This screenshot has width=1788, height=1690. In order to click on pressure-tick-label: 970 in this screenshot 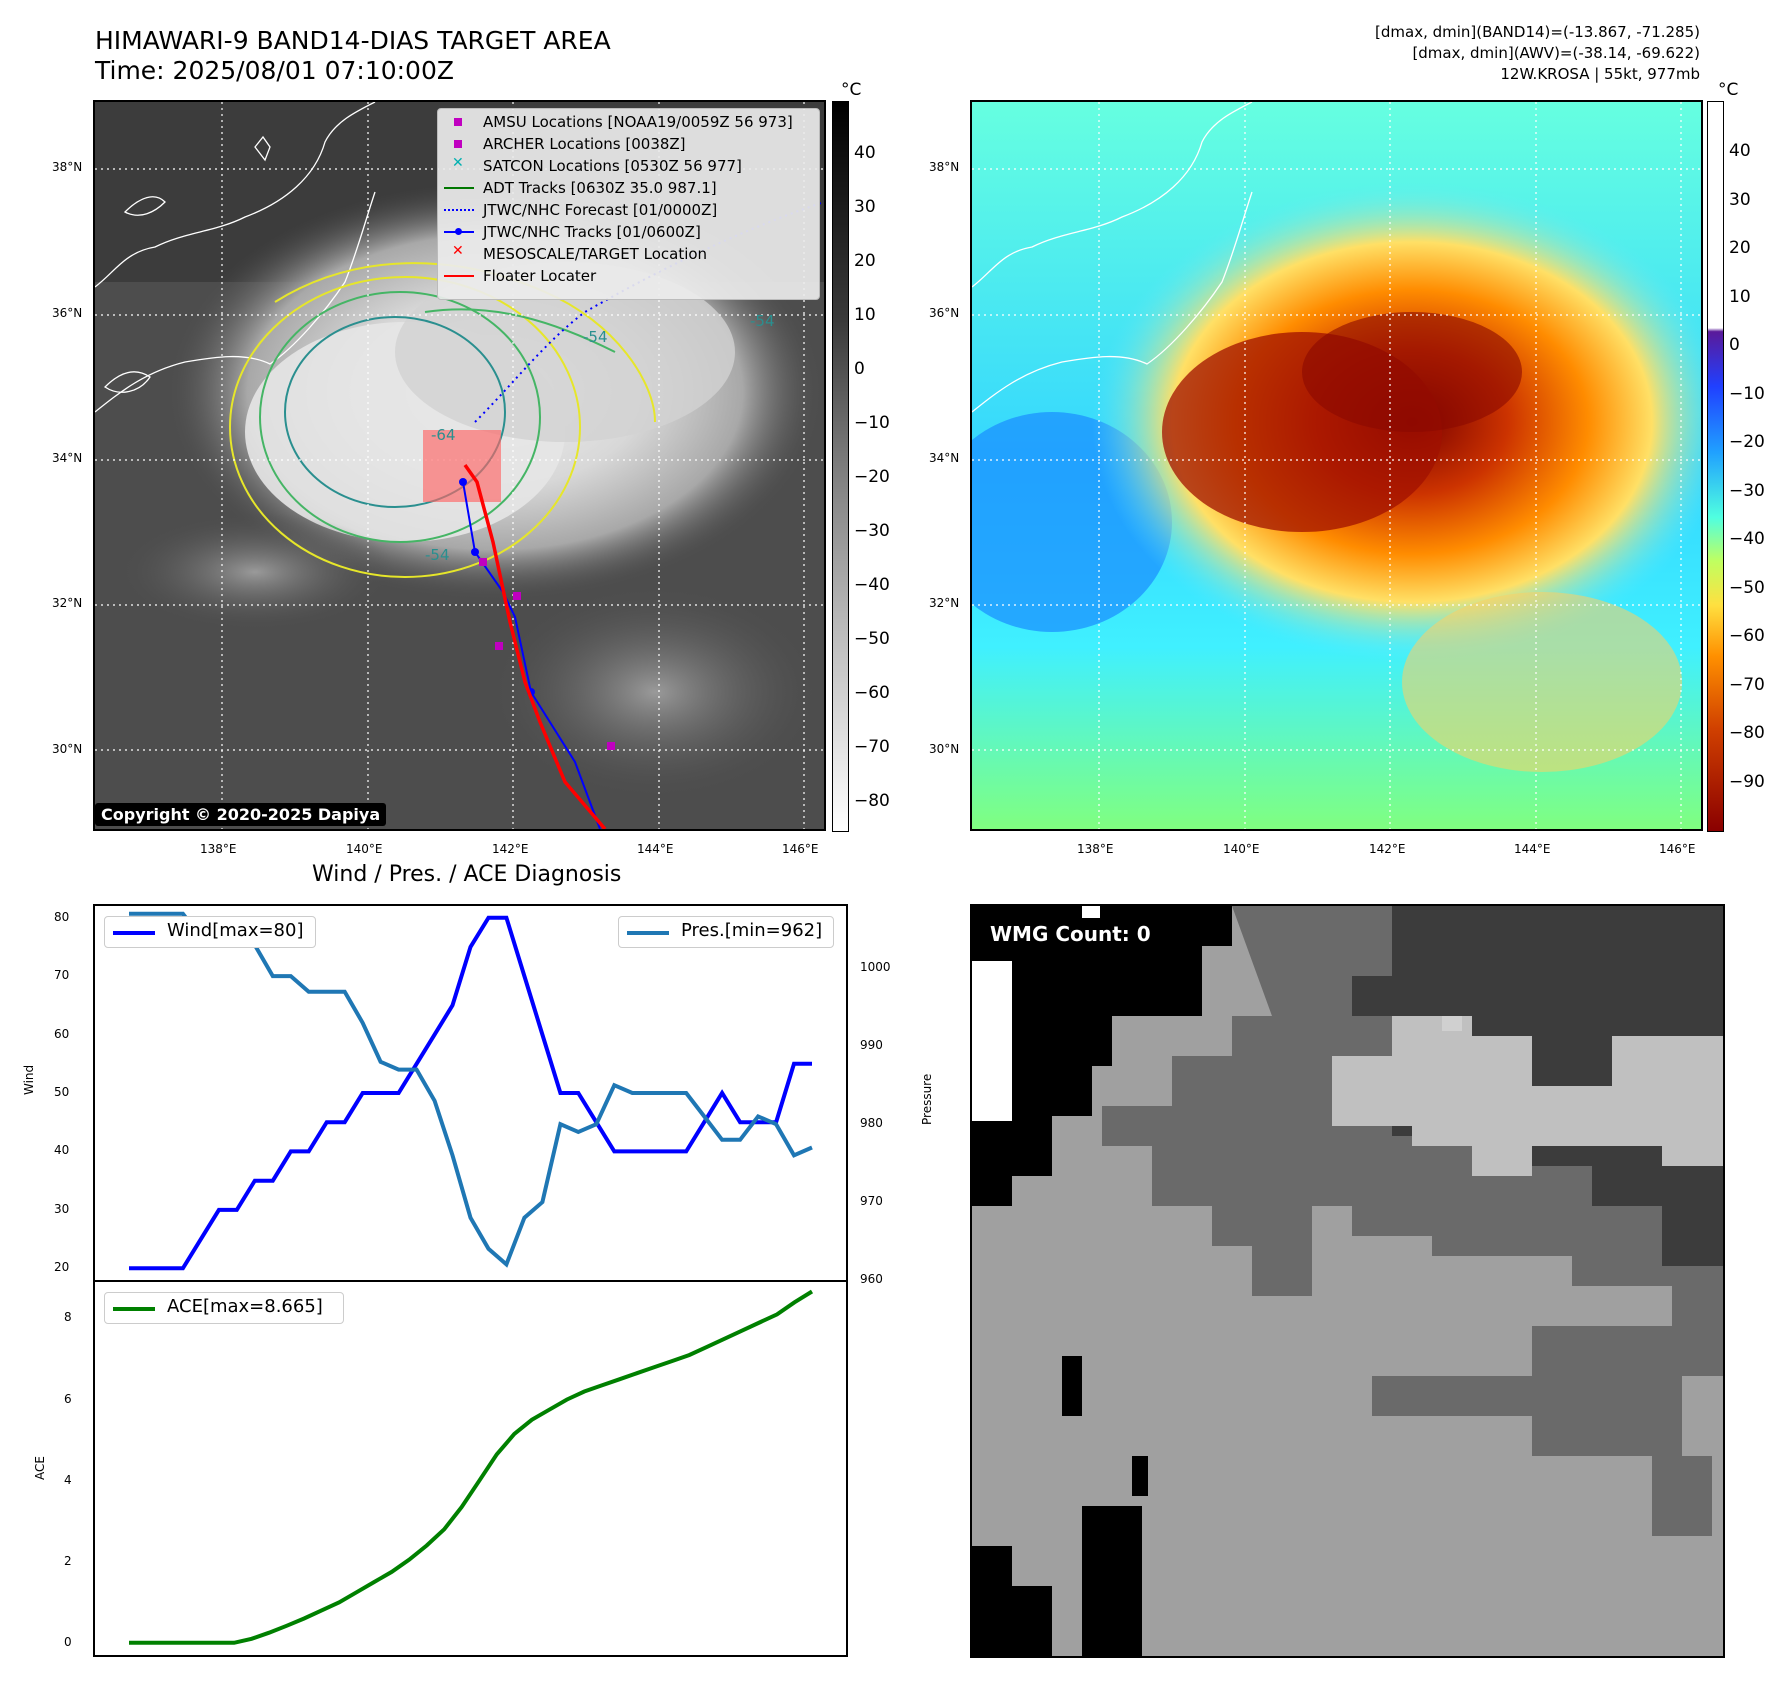, I will do `click(871, 1201)`.